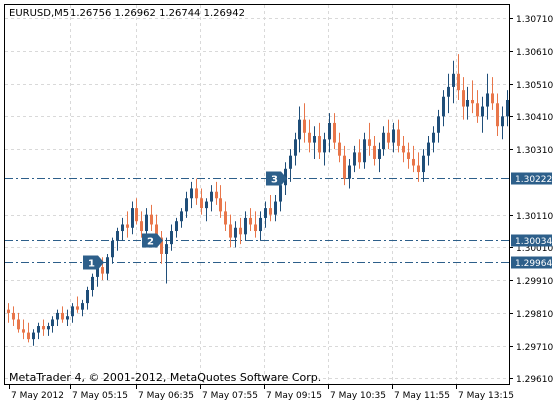 Image resolution: width=554 pixels, height=403 pixels. I want to click on price-tick-label: 1.30010, so click(534, 249).